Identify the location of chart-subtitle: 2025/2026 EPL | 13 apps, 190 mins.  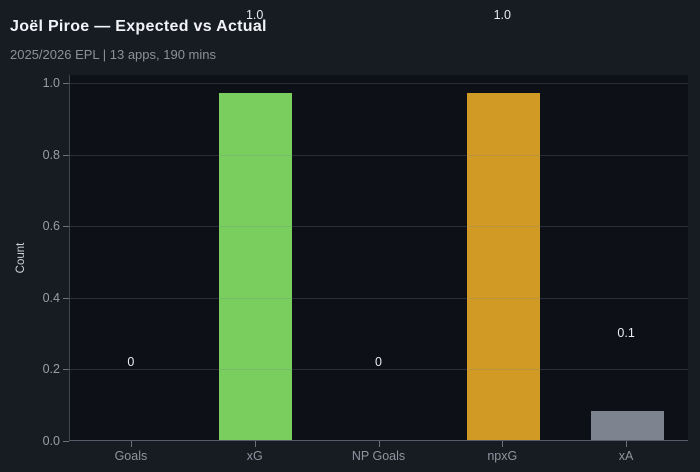
(113, 54).